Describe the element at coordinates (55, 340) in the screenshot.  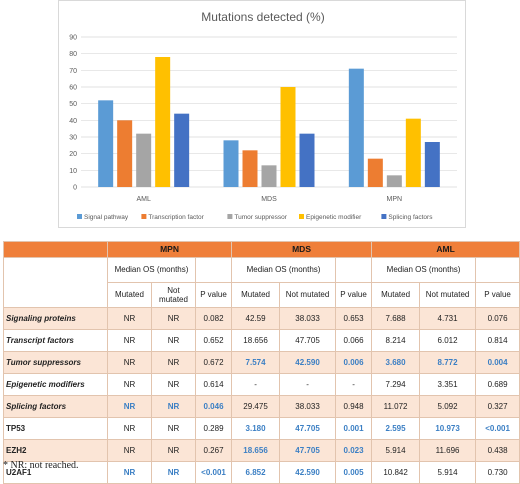
I see `row-label: Transcript factors` at that location.